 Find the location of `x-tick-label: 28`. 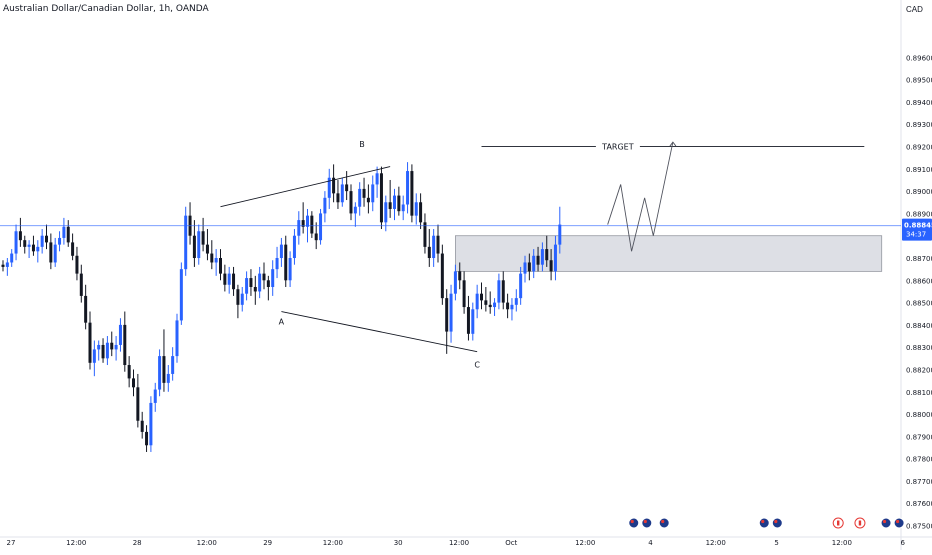

x-tick-label: 28 is located at coordinates (137, 543).